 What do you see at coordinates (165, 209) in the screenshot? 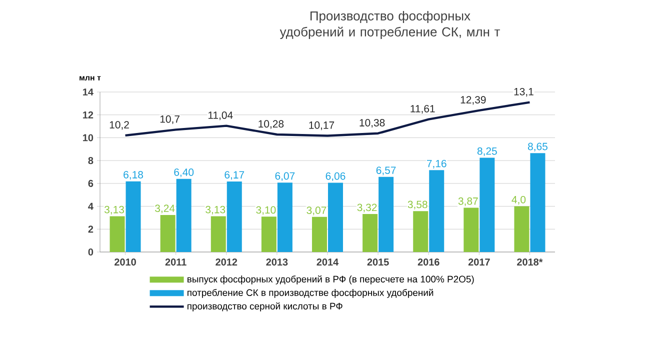
I see `data-label: 3,24` at bounding box center [165, 209].